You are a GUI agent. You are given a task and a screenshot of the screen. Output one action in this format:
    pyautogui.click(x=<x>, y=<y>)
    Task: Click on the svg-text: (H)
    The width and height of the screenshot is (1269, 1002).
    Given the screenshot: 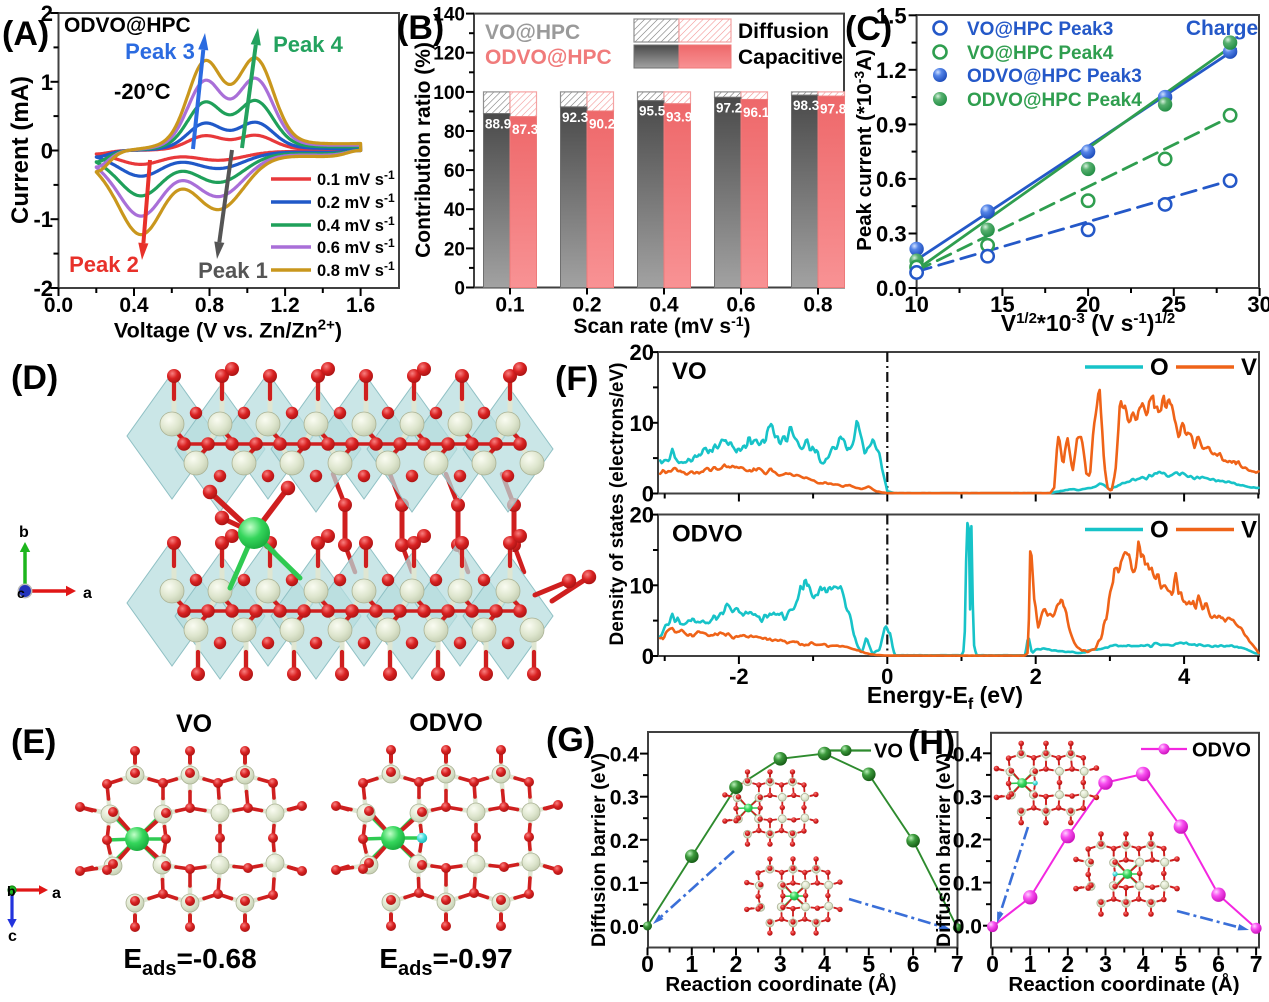 What is the action you would take?
    pyautogui.click(x=931, y=743)
    